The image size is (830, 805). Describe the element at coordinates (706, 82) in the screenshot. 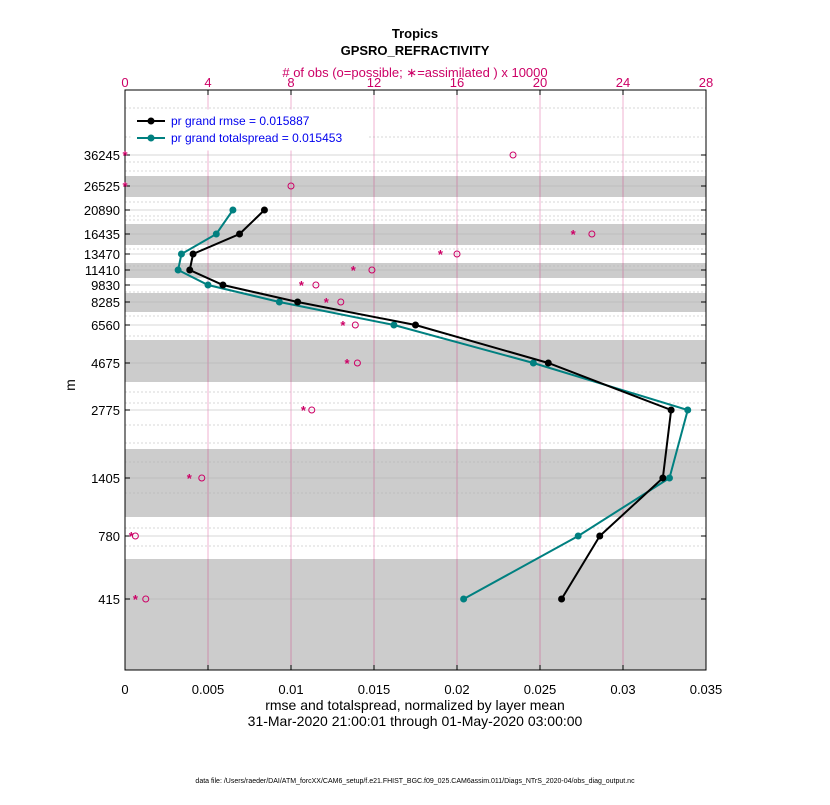

I see `top-tick-label: 28` at that location.